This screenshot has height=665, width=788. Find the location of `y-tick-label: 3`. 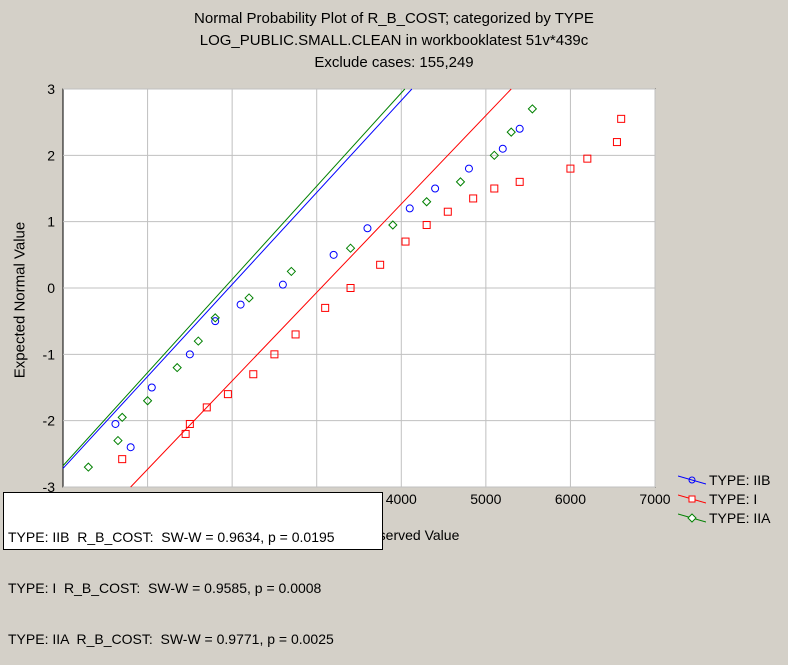

y-tick-label: 3 is located at coordinates (51, 89).